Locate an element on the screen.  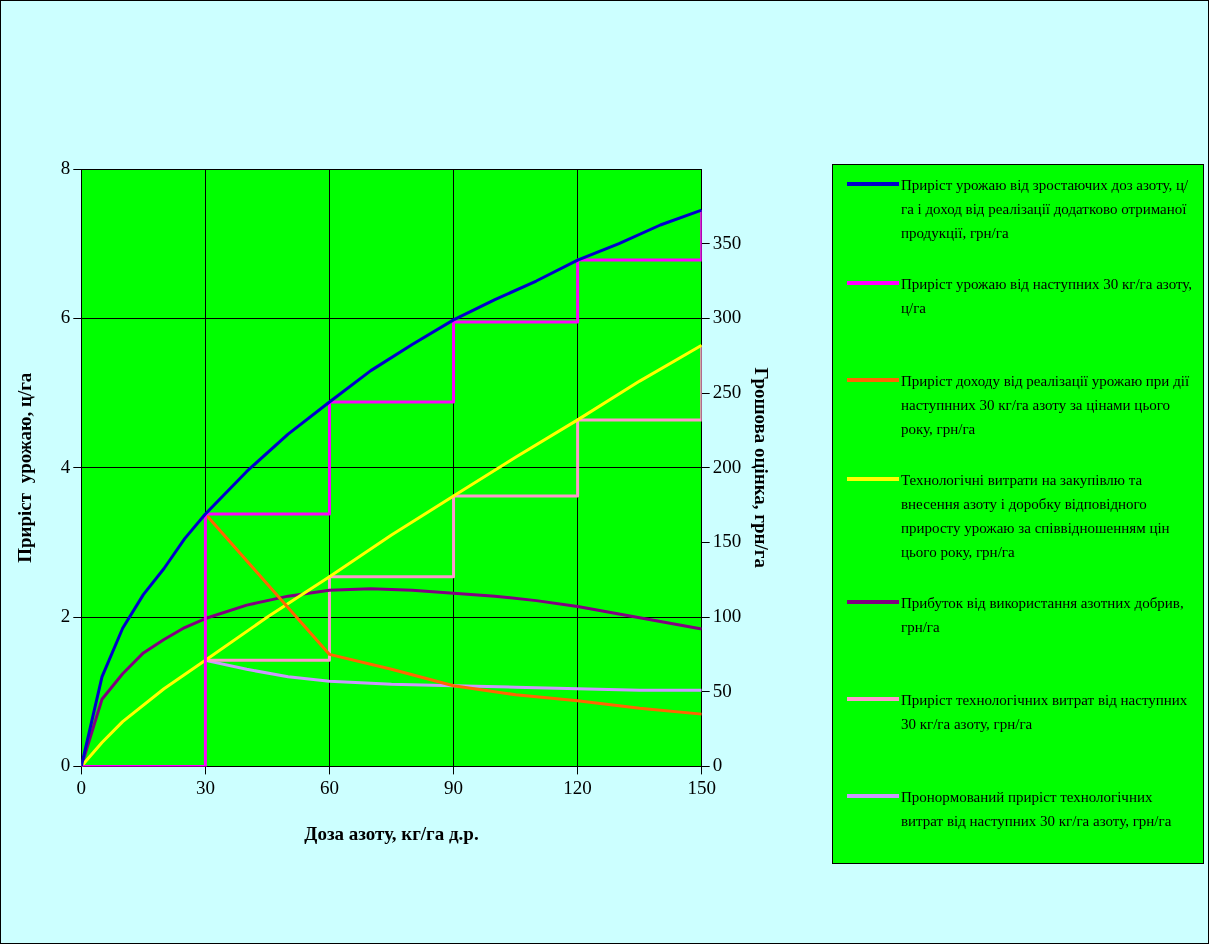
y-tick-label: 0 is located at coordinates (65, 765).